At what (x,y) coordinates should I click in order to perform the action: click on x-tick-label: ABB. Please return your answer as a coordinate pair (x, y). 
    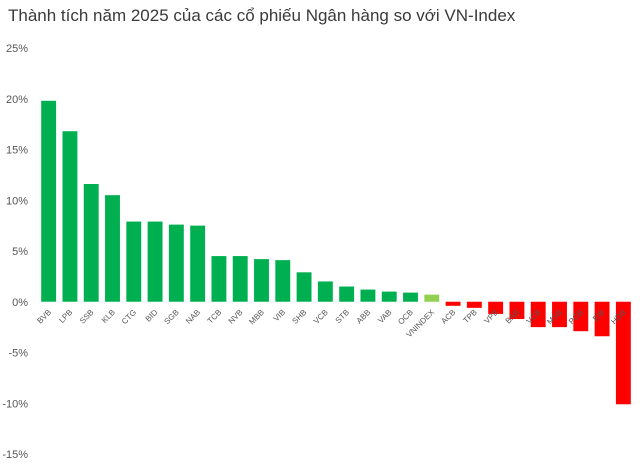
    Looking at the image, I should click on (364, 317).